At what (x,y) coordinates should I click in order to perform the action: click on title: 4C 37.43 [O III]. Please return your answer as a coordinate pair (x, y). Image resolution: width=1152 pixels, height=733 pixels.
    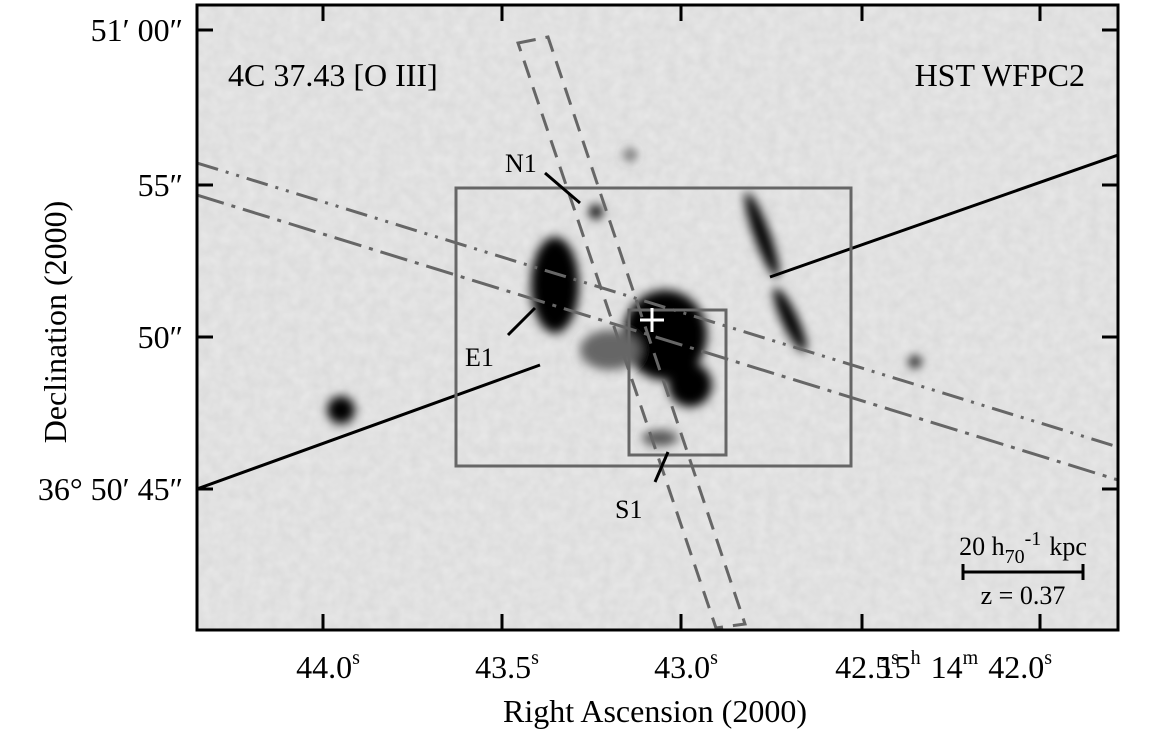
    Looking at the image, I should click on (333, 75).